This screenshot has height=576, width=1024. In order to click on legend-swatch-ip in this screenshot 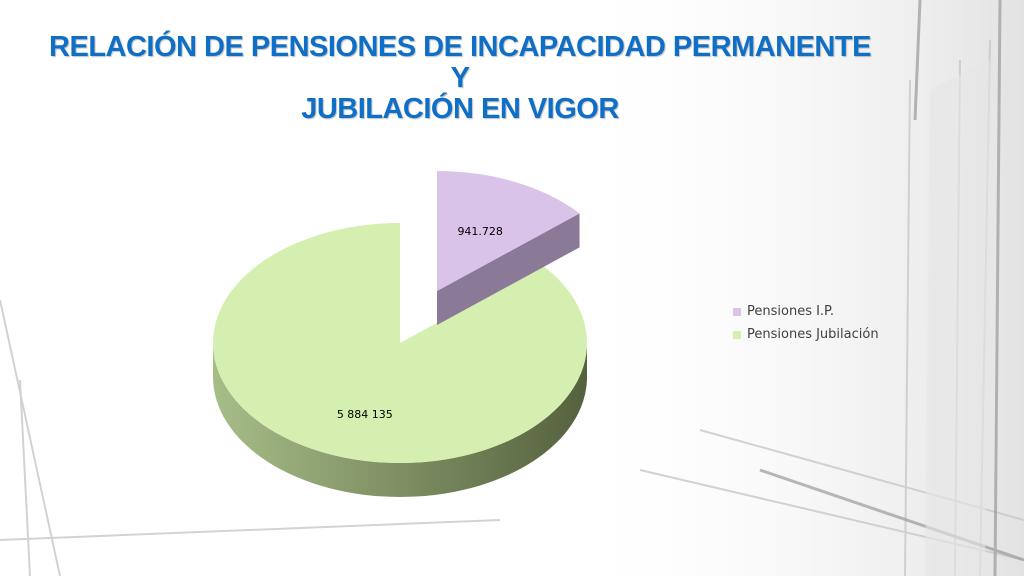, I will do `click(737, 311)`.